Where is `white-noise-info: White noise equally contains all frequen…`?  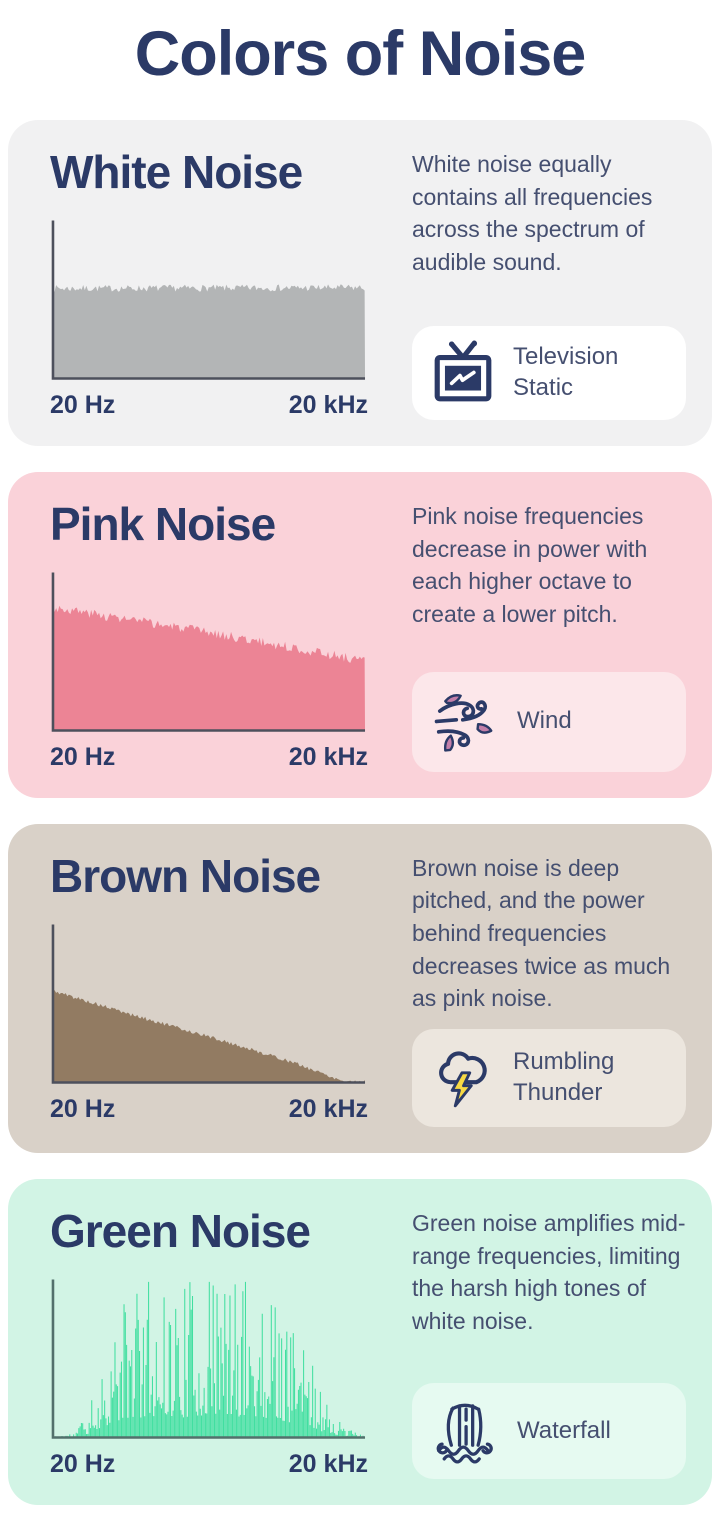 white-noise-info: White noise equally contains all frequen… is located at coordinates (552, 283).